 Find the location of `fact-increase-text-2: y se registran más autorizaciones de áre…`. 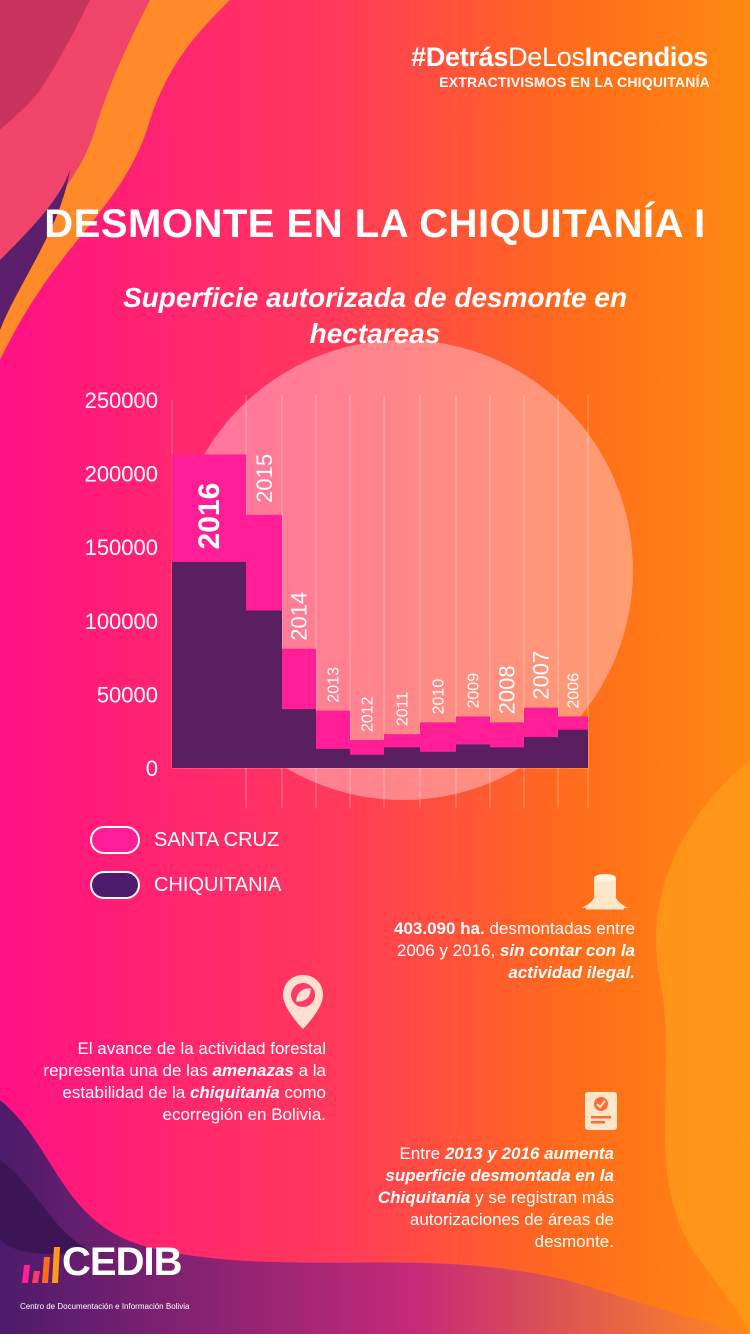

fact-increase-text-2: y se registran más autorizaciones de áre… is located at coordinates (511, 1219).